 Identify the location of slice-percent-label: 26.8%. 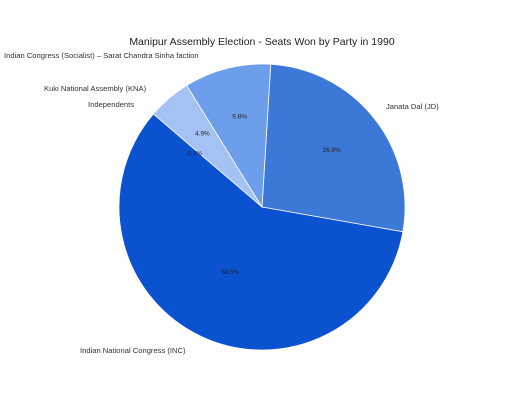
(332, 150).